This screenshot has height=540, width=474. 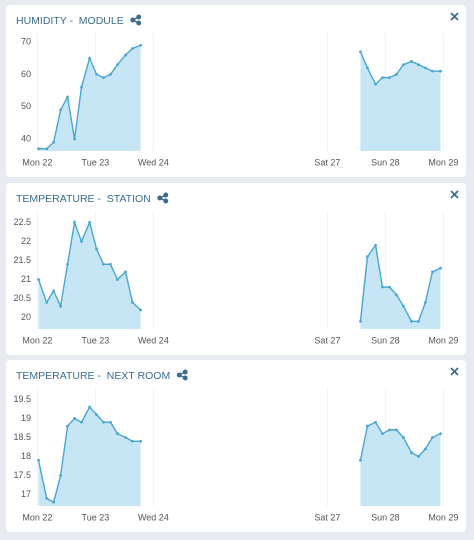 What do you see at coordinates (26, 41) in the screenshot?
I see `y-tick-label: 70` at bounding box center [26, 41].